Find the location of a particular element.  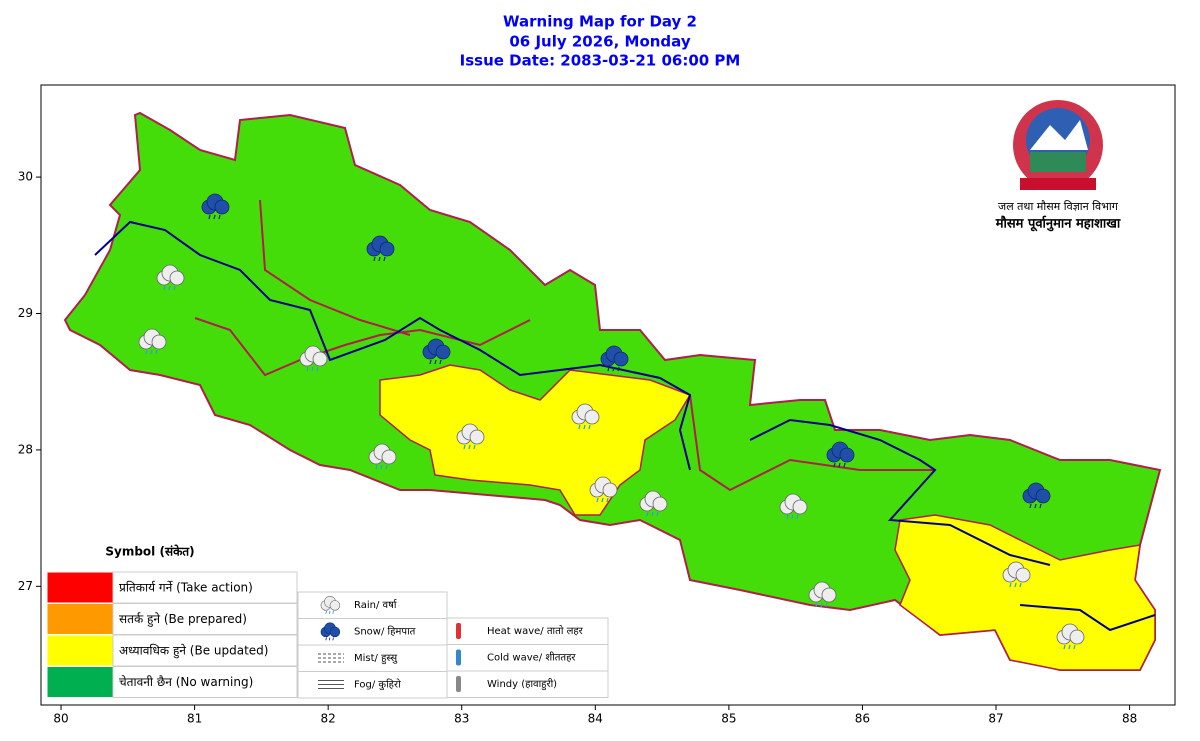

title: 06 July 2026, Monday is located at coordinates (599, 42).